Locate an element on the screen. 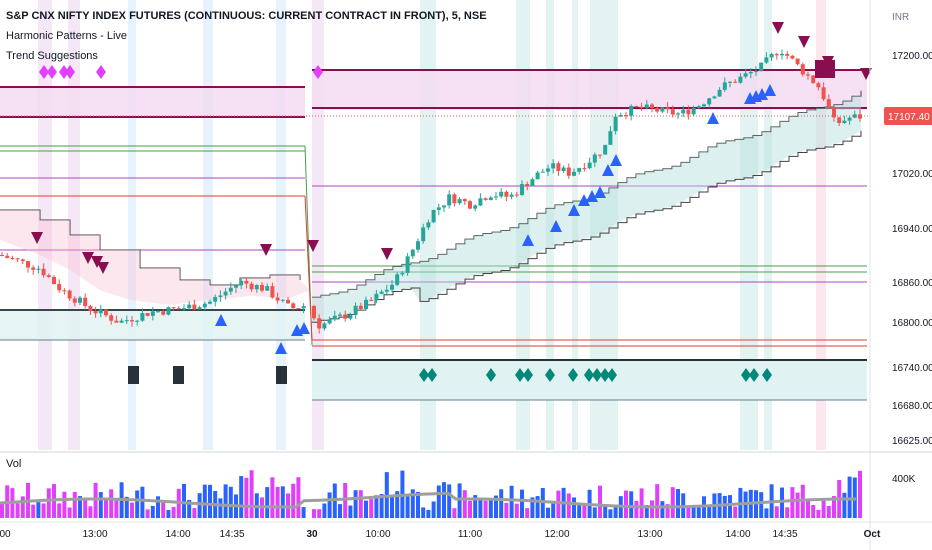  x-tick-label-7: 12:00 is located at coordinates (556, 534).